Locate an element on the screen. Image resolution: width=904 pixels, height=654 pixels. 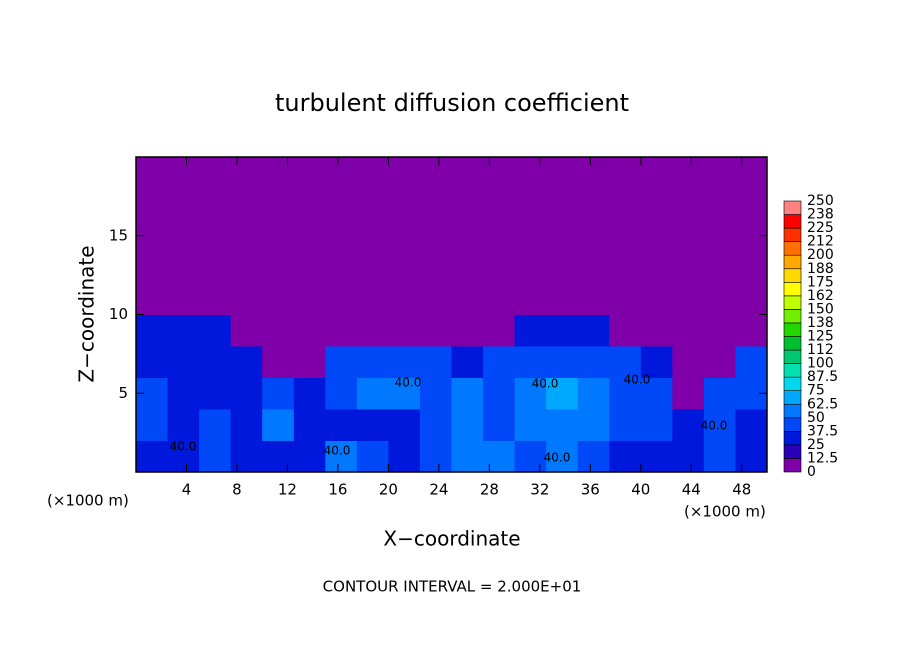
footer: CONTOUR INTERVAL = 2.000E+01 is located at coordinates (452, 587).